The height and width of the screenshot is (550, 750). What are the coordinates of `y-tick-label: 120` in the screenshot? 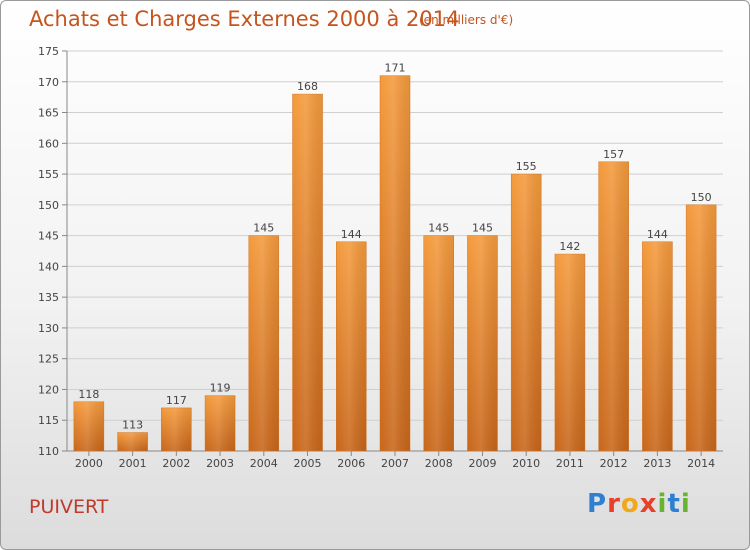 It's located at (48, 389).